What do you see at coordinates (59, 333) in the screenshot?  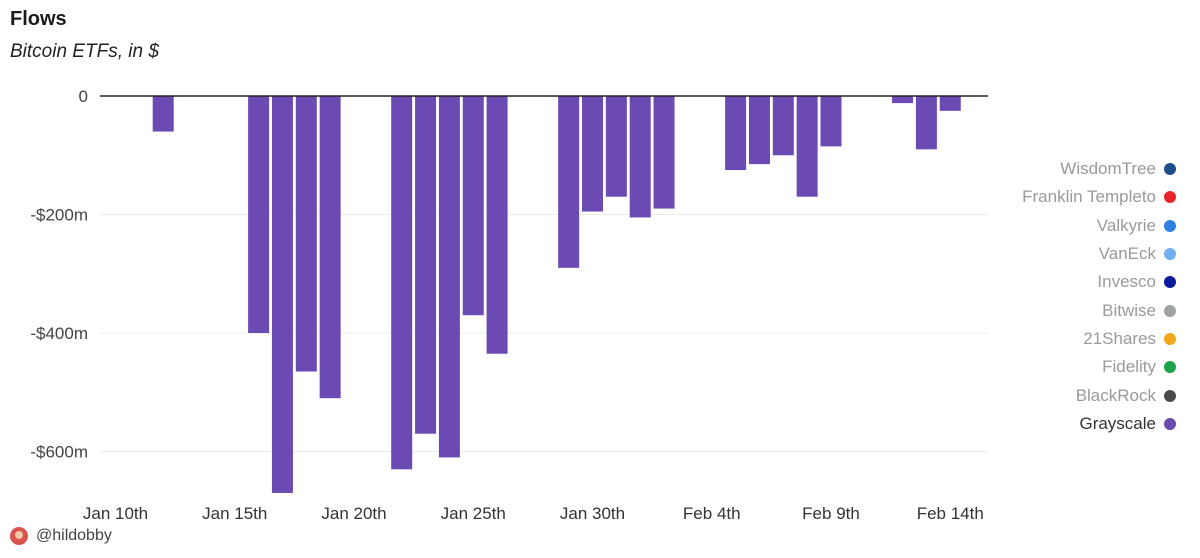 I see `y-tick-label: -$400m` at bounding box center [59, 333].